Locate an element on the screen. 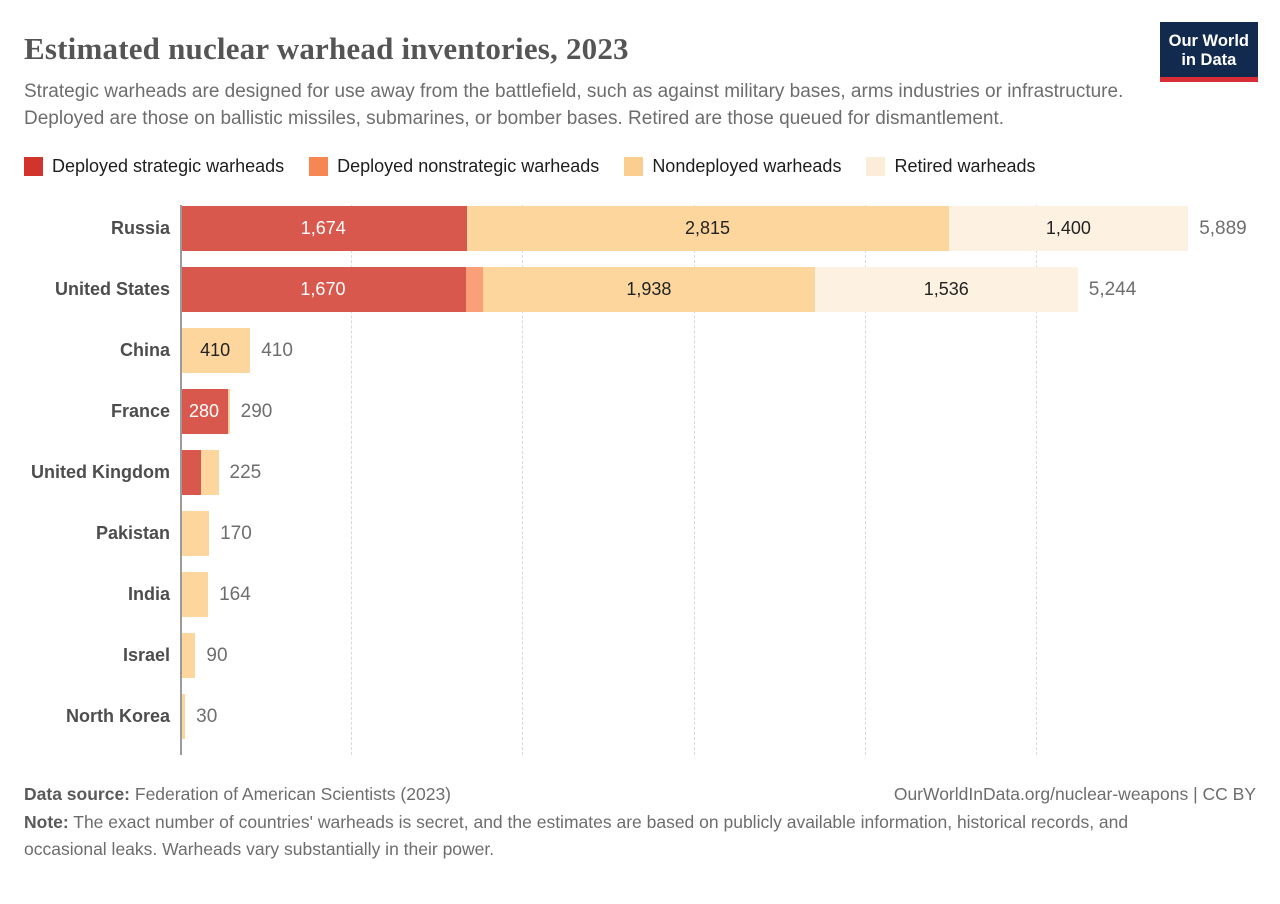 Image resolution: width=1280 pixels, height=904 pixels. bar-segment-deployed-nonstrategic-warheads-united-states is located at coordinates (474, 289).